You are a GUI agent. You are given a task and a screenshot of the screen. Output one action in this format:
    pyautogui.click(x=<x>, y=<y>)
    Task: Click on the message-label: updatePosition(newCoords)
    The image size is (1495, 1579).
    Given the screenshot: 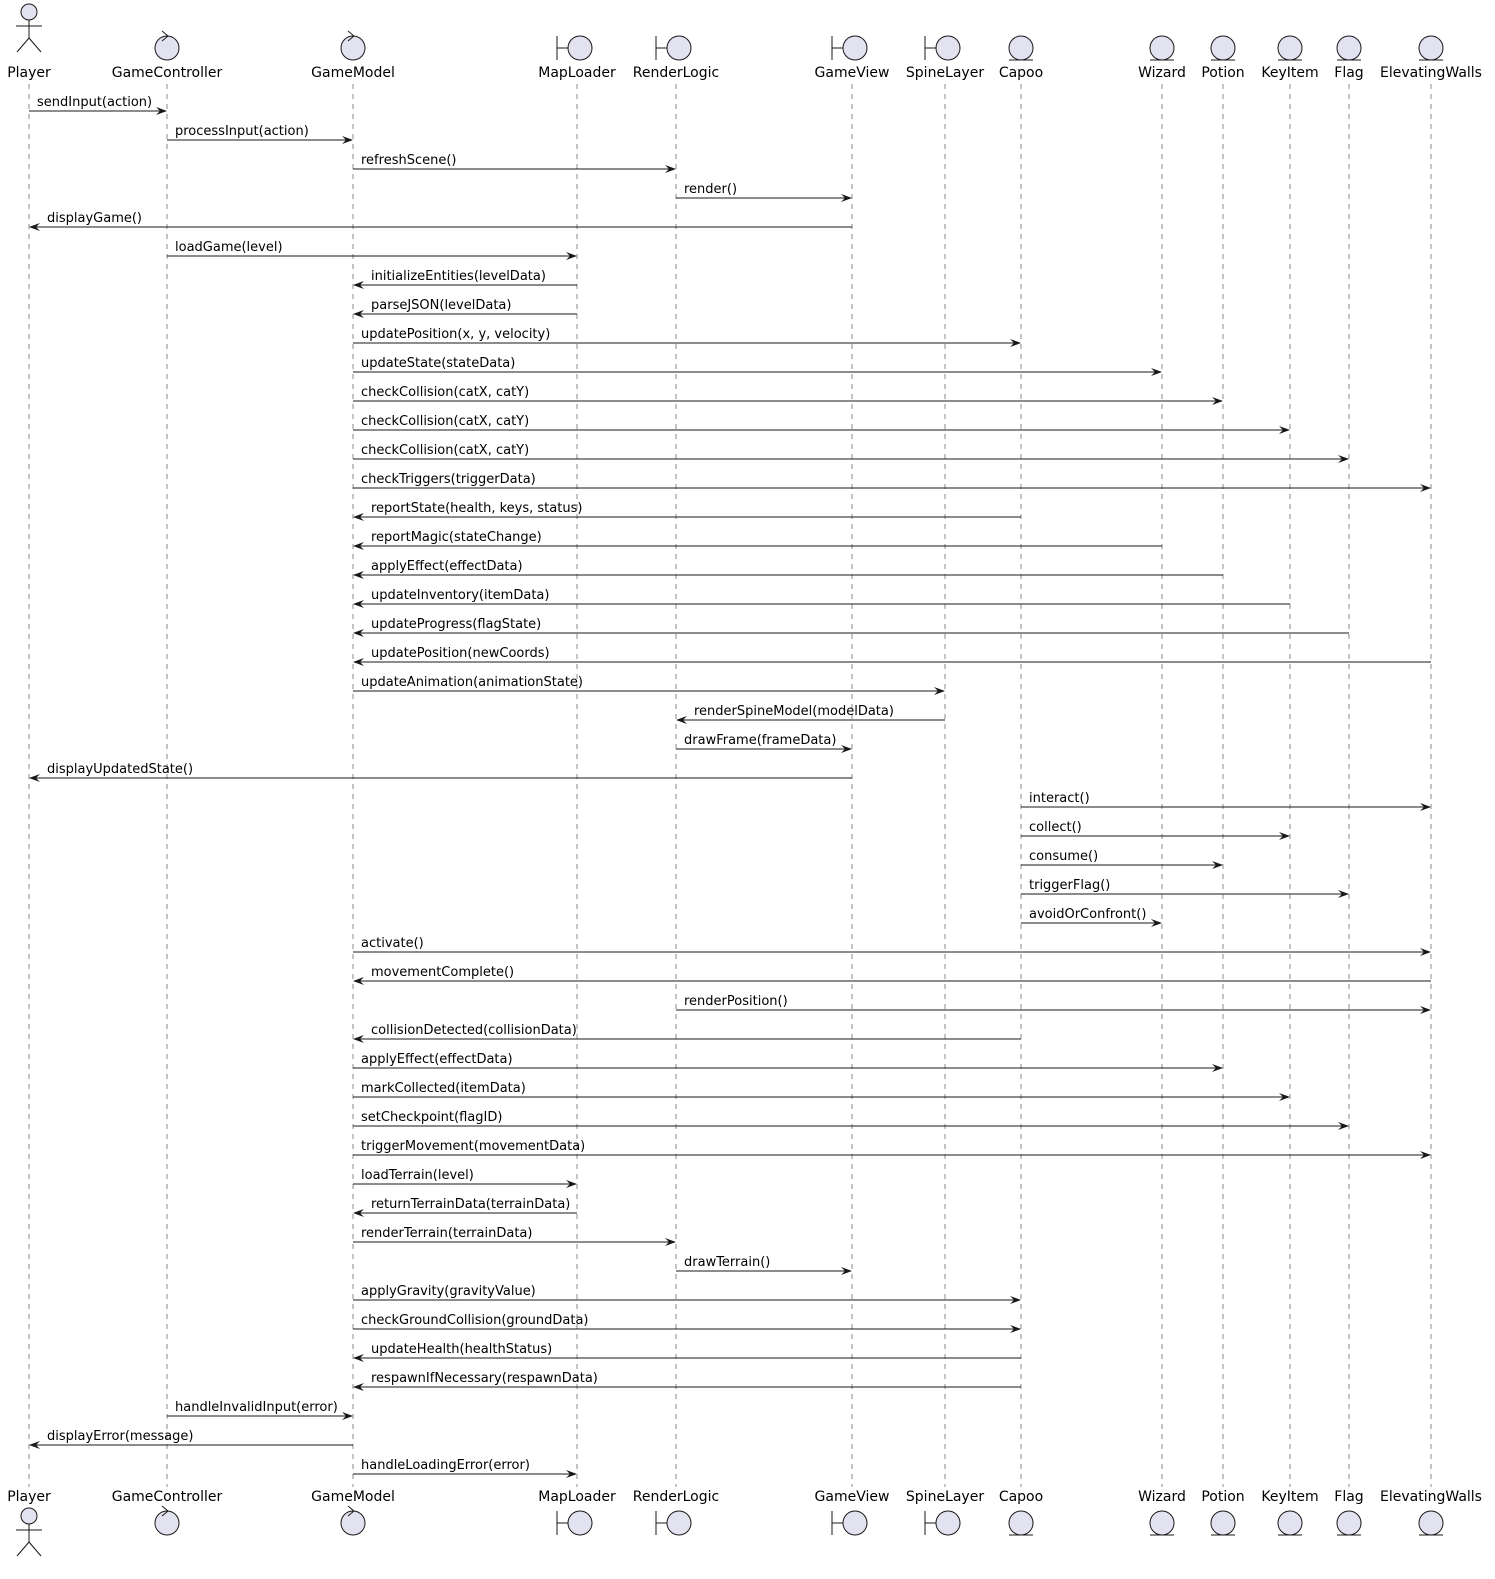 What is the action you would take?
    pyautogui.click(x=460, y=653)
    